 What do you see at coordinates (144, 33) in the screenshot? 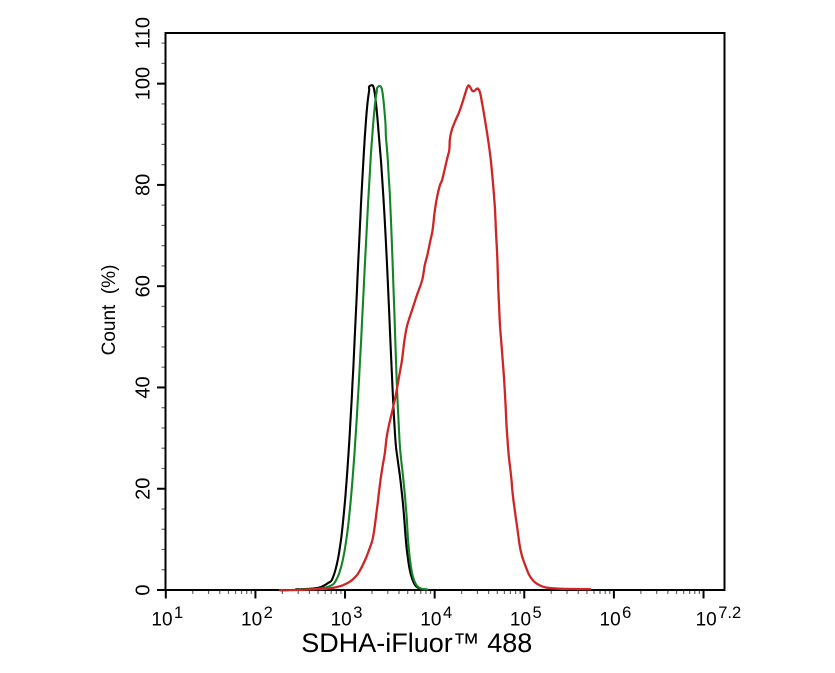
I see `svg-text: 110` at bounding box center [144, 33].